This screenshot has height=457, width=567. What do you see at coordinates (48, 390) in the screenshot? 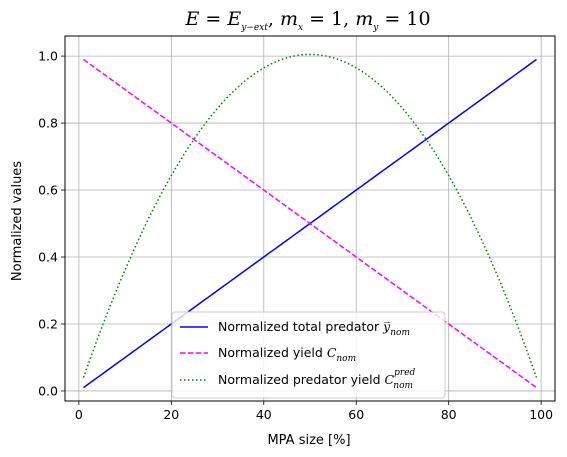
I see `y-tick-label: 0.0` at bounding box center [48, 390].